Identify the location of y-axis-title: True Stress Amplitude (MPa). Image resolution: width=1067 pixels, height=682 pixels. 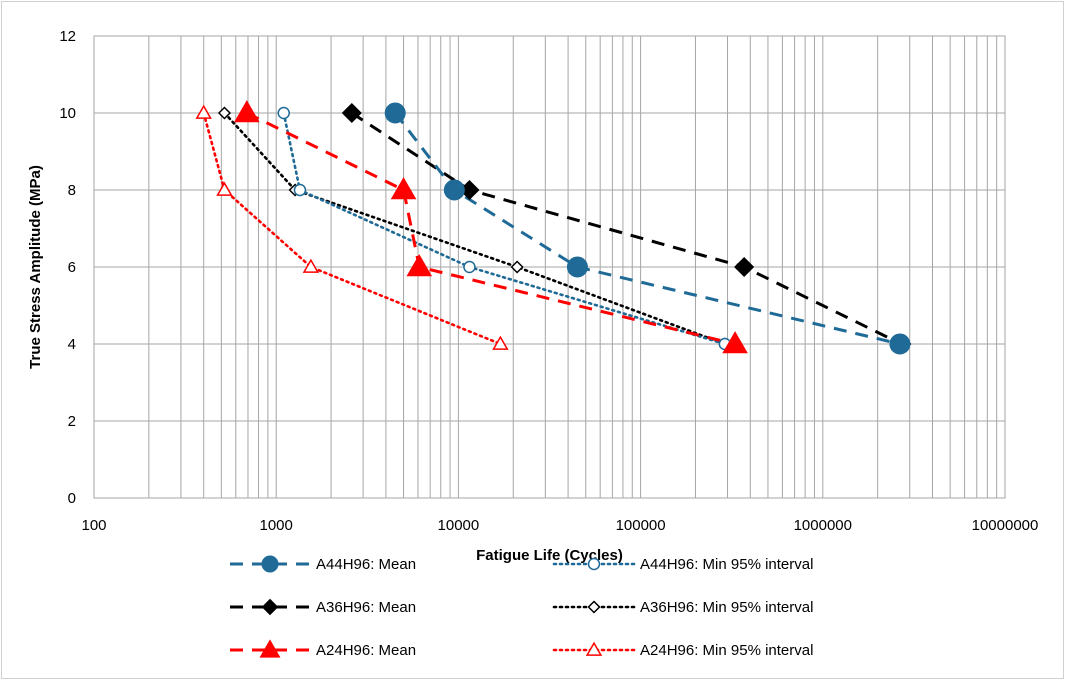
(35, 267).